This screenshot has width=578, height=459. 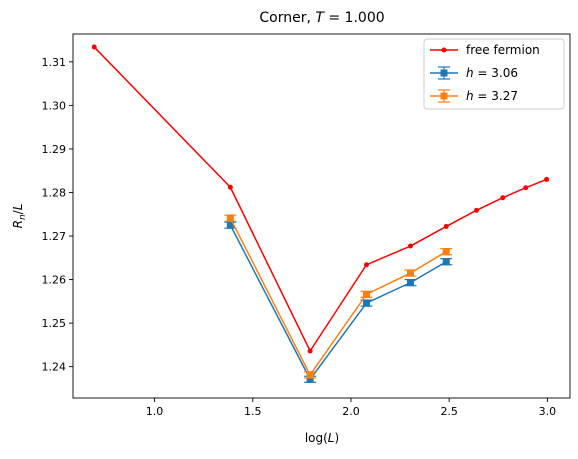 What do you see at coordinates (54, 192) in the screenshot?
I see `y-tick-label-4: 1.28` at bounding box center [54, 192].